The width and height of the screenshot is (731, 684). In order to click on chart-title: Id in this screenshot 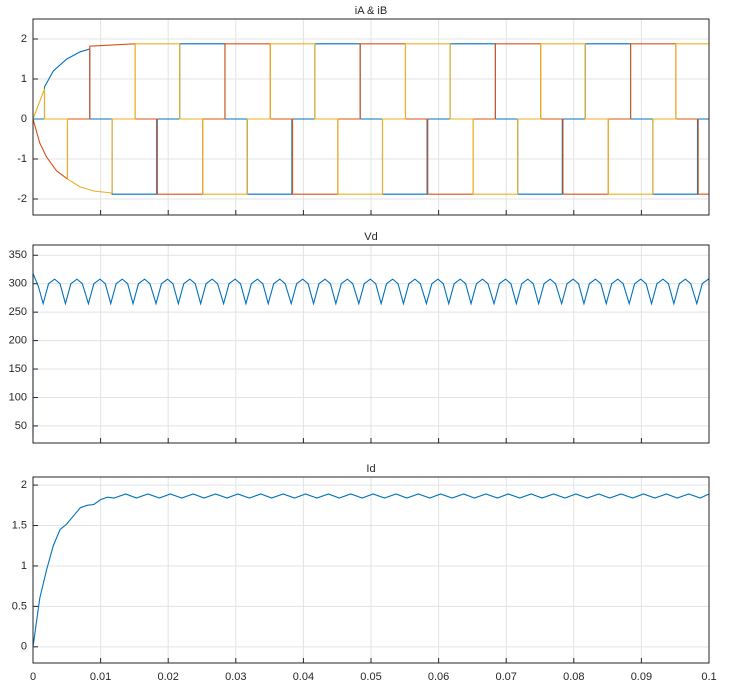, I will do `click(370, 469)`.